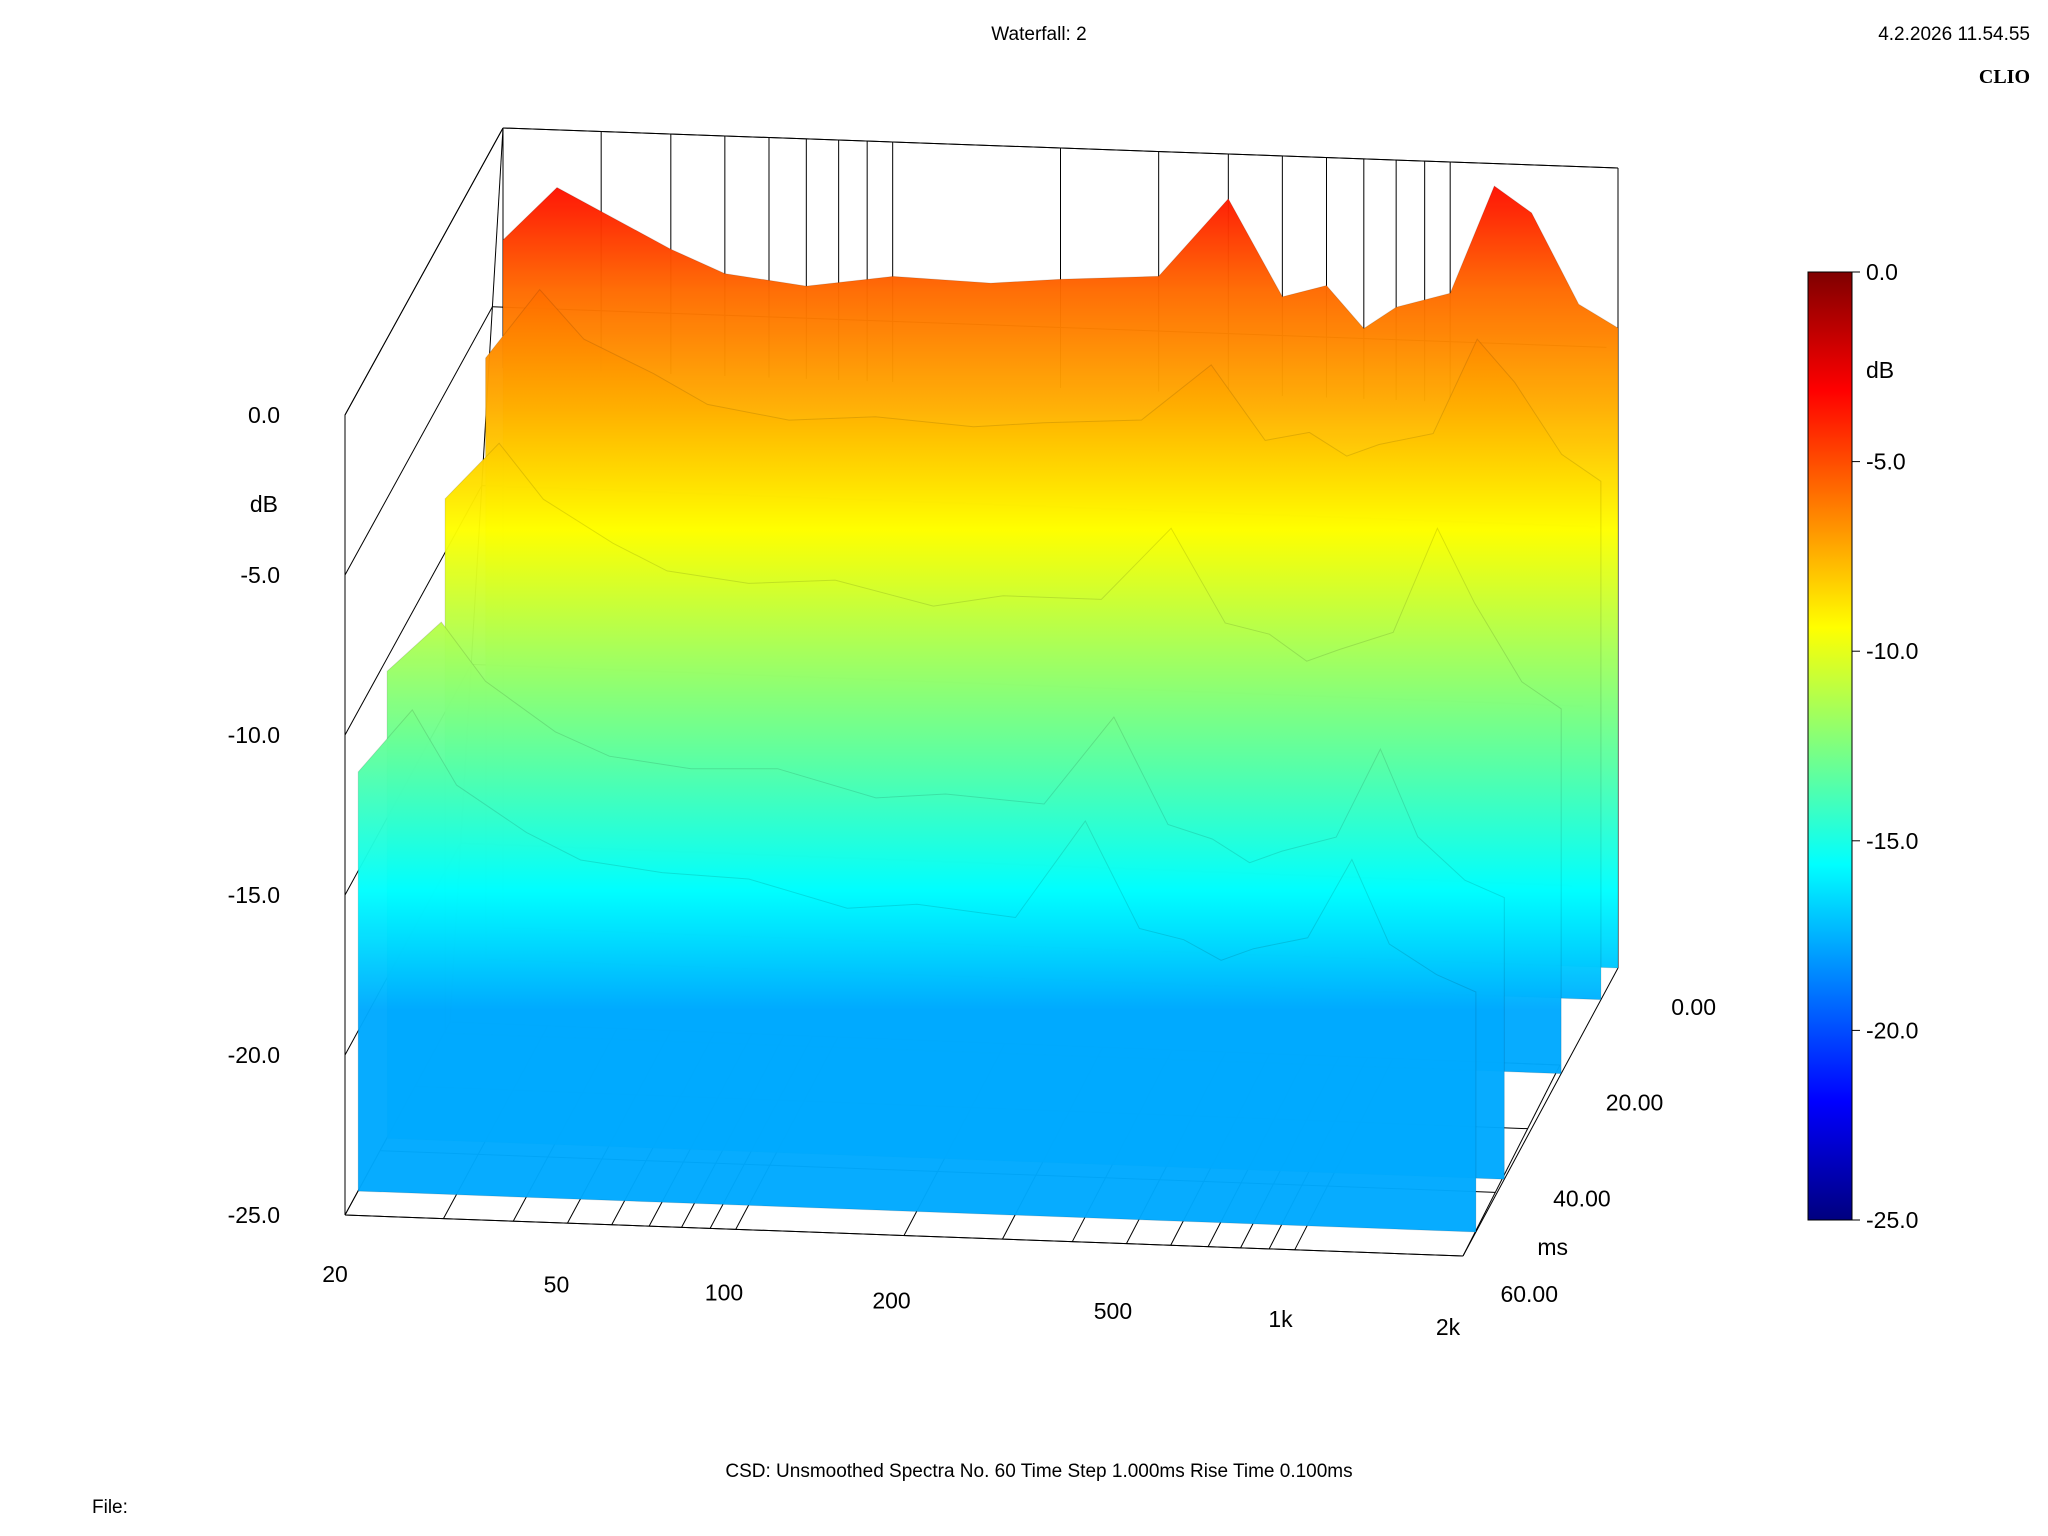 The height and width of the screenshot is (1536, 2048). Describe the element at coordinates (1693, 1007) in the screenshot. I see `z-tick-label: 0.00` at that location.